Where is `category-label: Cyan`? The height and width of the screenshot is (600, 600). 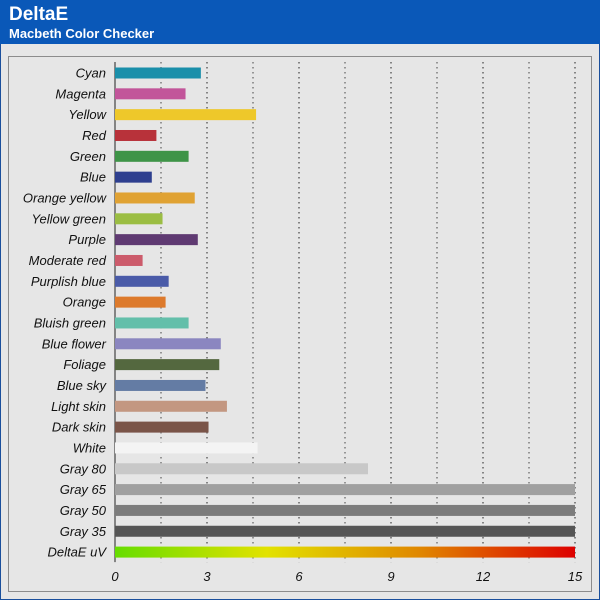 category-label: Cyan is located at coordinates (91, 73).